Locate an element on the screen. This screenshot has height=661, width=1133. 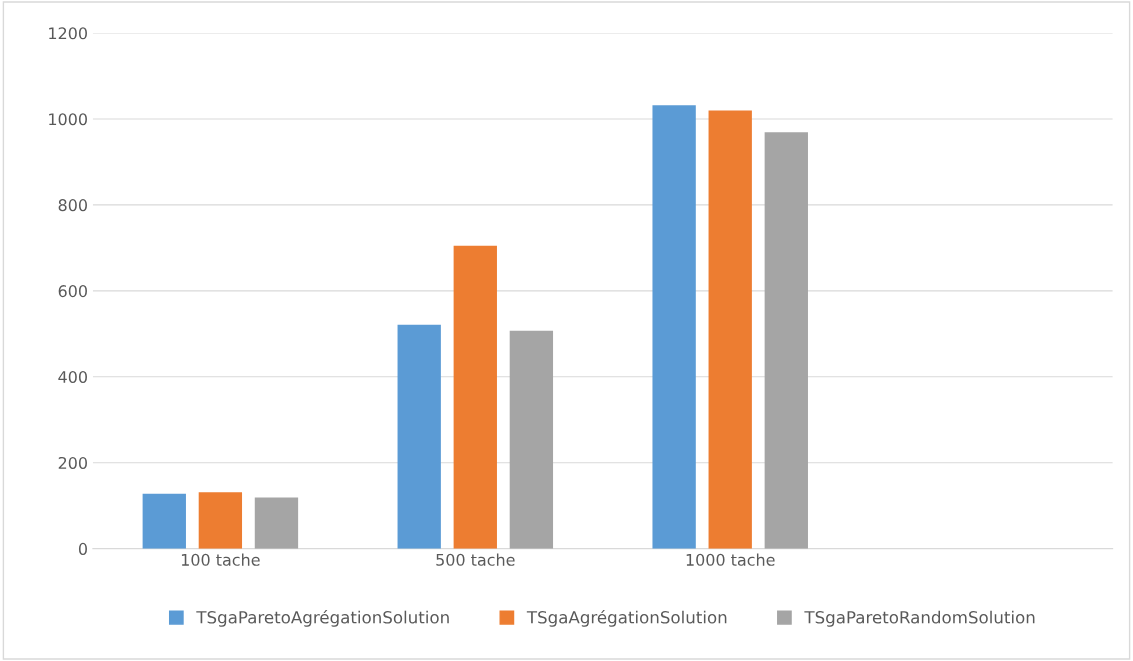
y-tick-label: 800 is located at coordinates (72, 205).